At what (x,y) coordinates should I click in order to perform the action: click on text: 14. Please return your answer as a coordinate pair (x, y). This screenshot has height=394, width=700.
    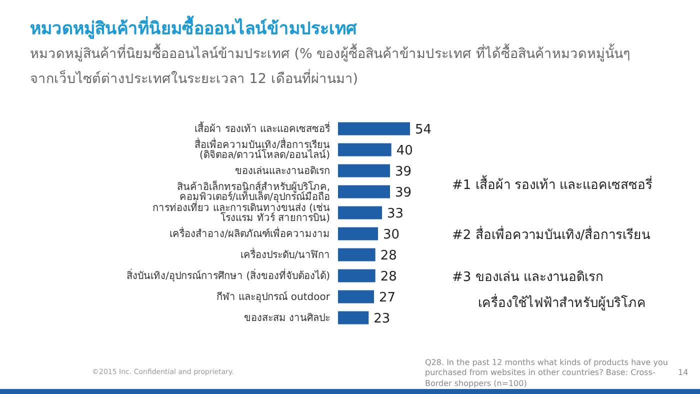
    Looking at the image, I should click on (683, 373).